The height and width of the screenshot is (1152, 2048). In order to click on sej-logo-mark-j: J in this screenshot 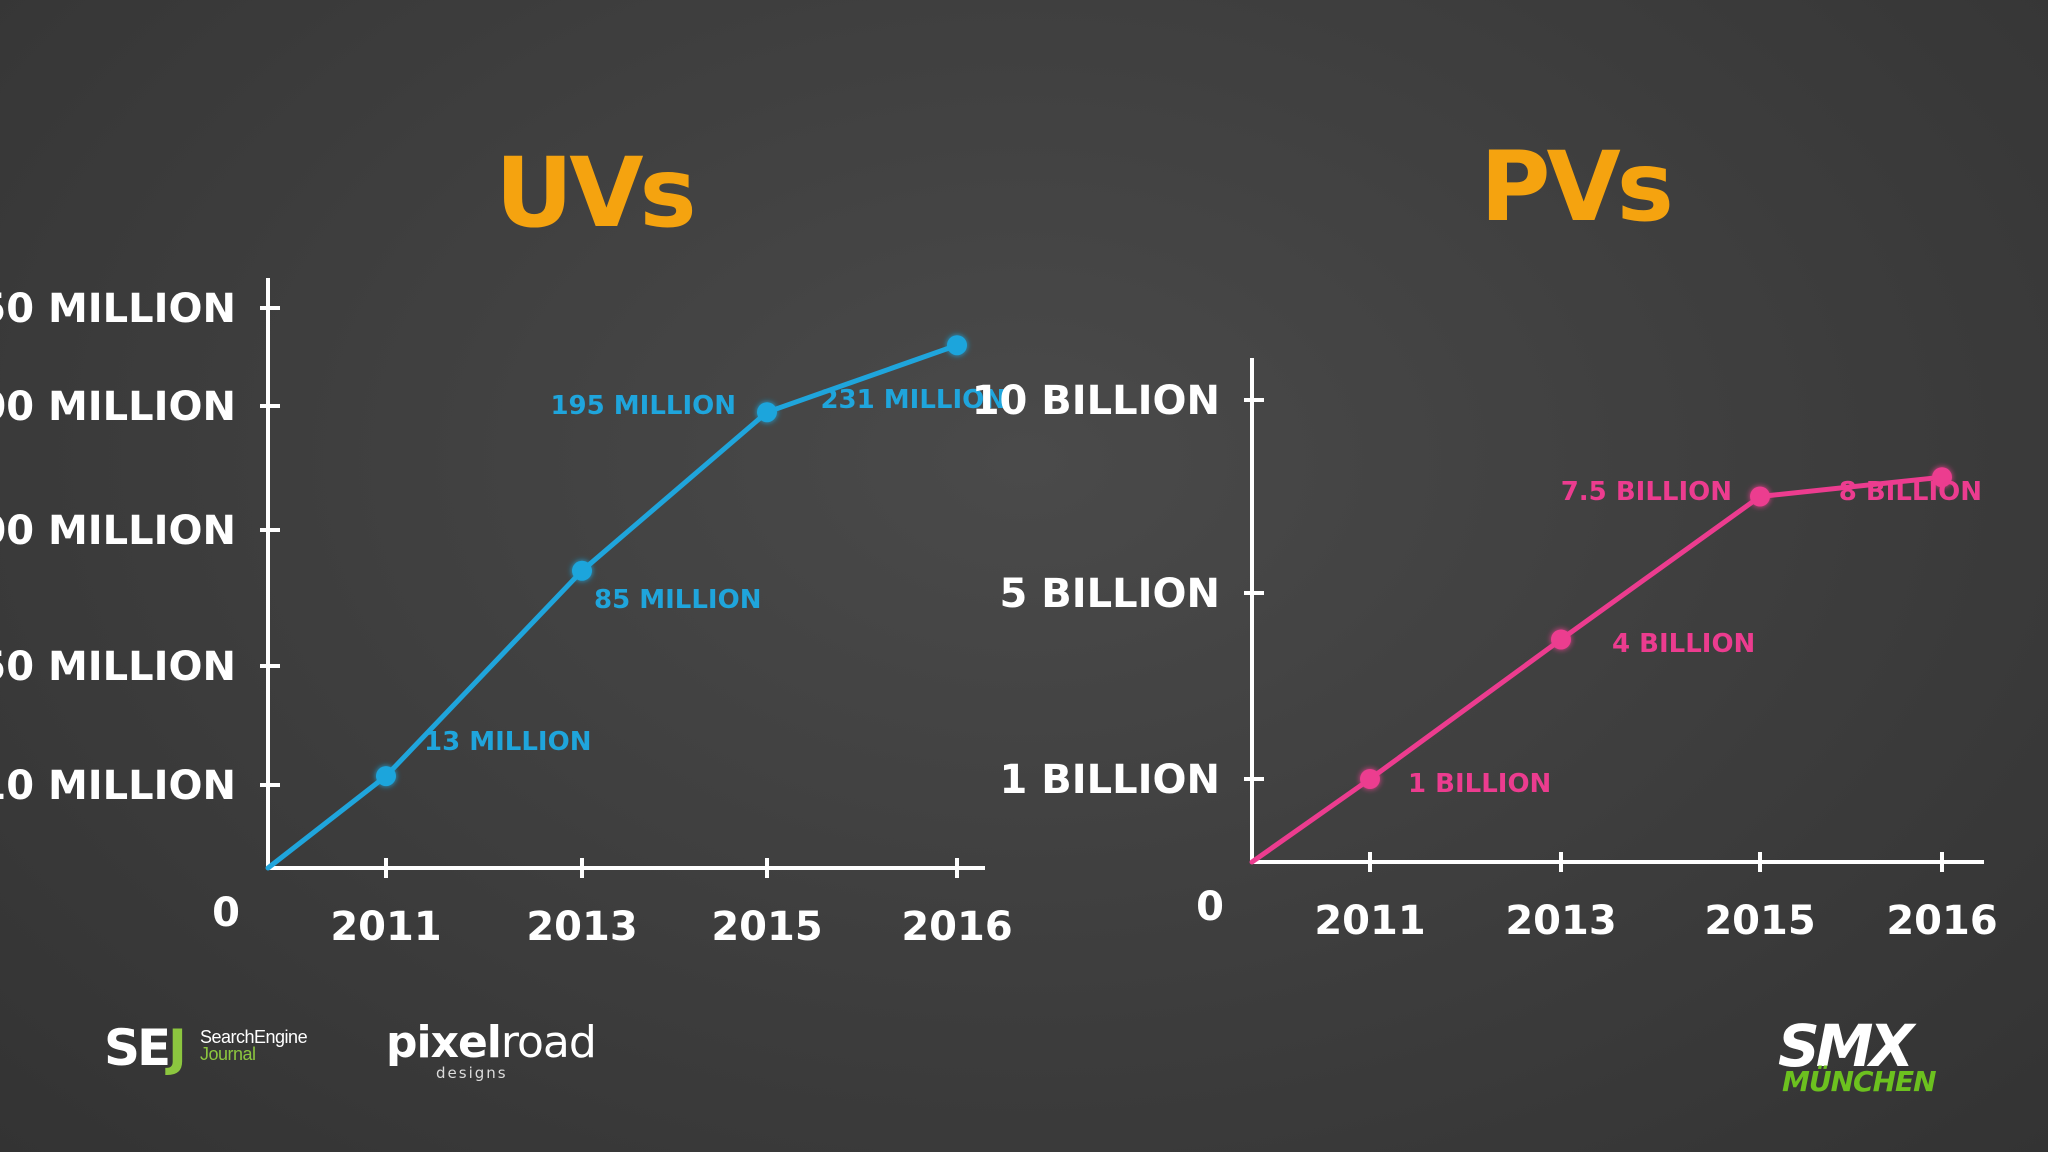, I will do `click(177, 1048)`.